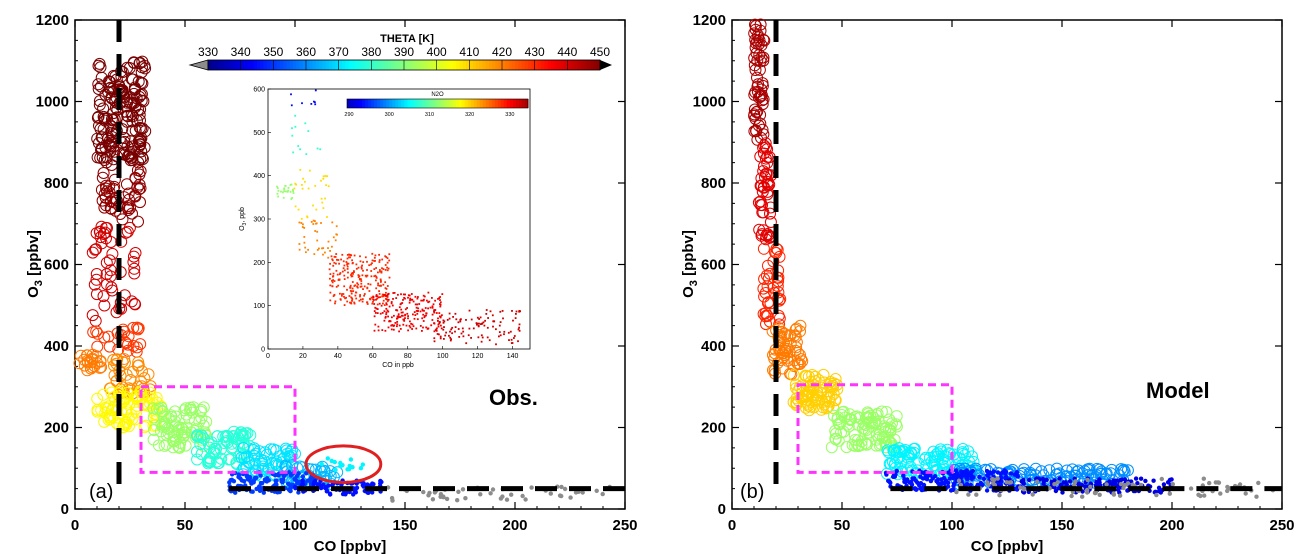  What do you see at coordinates (713, 183) in the screenshot?
I see `y-tick-label: 800` at bounding box center [713, 183].